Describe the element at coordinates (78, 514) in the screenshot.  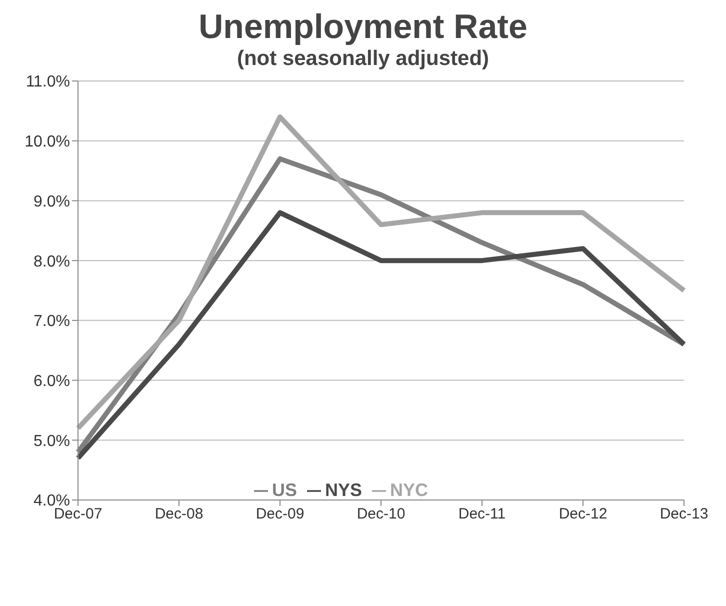
I see `x-tick-label: Dec-07` at that location.